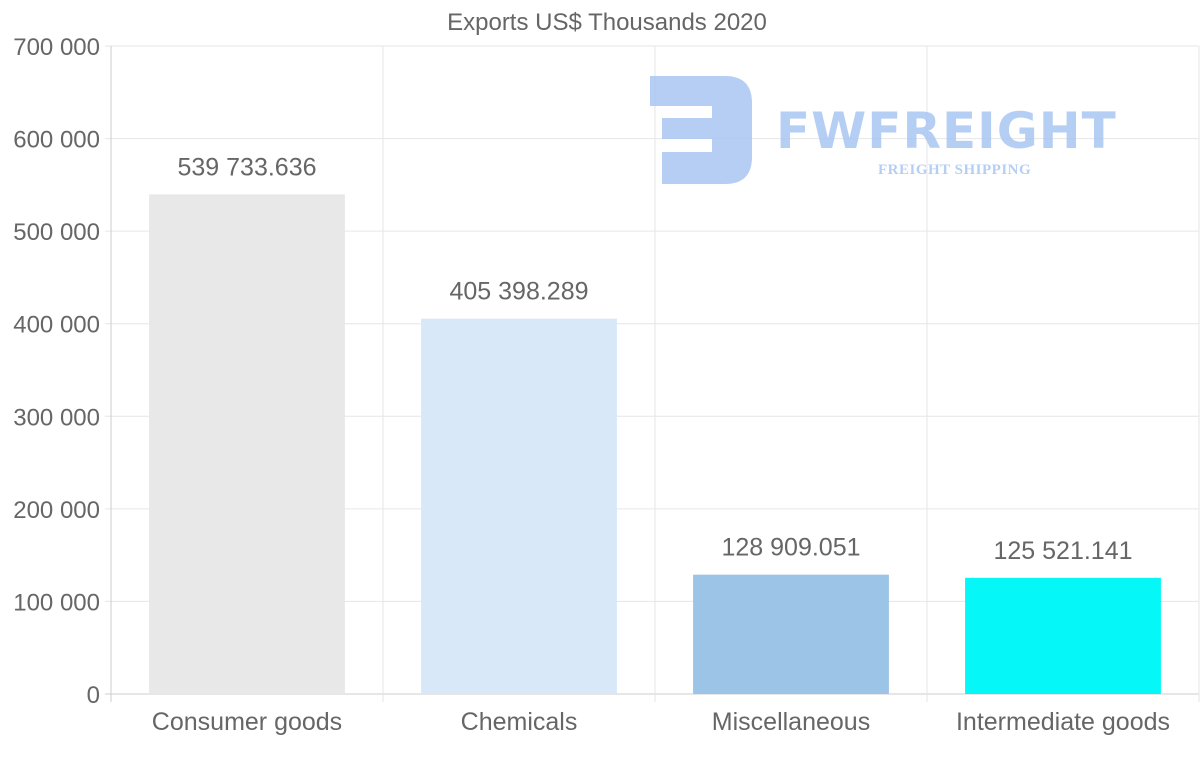 This screenshot has width=1200, height=763. What do you see at coordinates (56, 140) in the screenshot?
I see `y-tick-label: 600 000` at bounding box center [56, 140].